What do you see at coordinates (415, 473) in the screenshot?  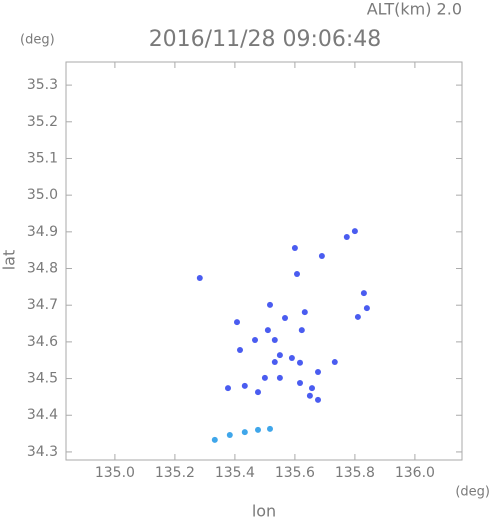 I see `x-tick-label: 136.0` at bounding box center [415, 473].